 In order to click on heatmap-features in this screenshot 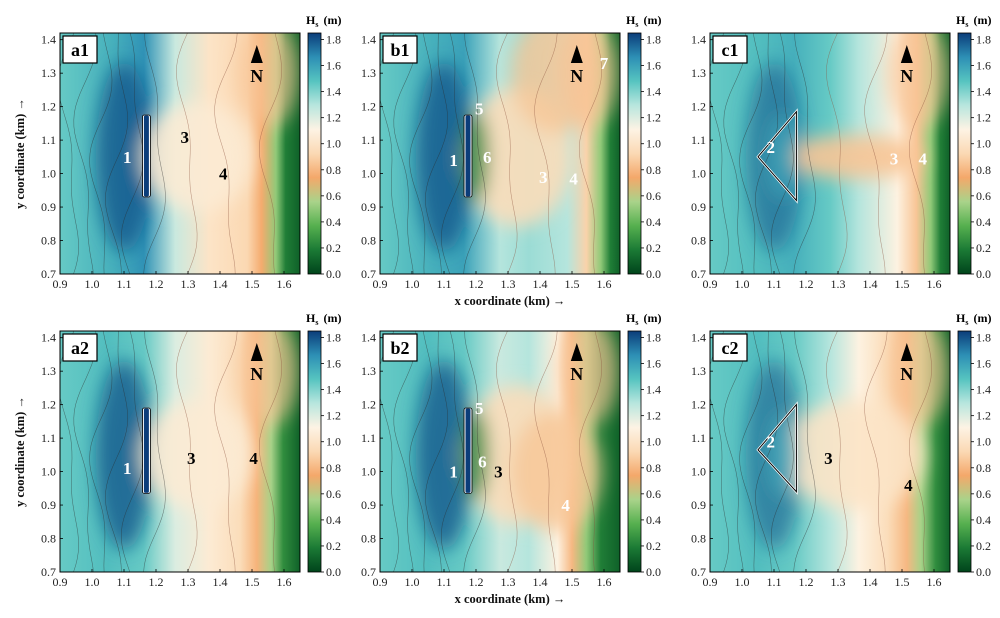, I will do `click(197, 142)`.